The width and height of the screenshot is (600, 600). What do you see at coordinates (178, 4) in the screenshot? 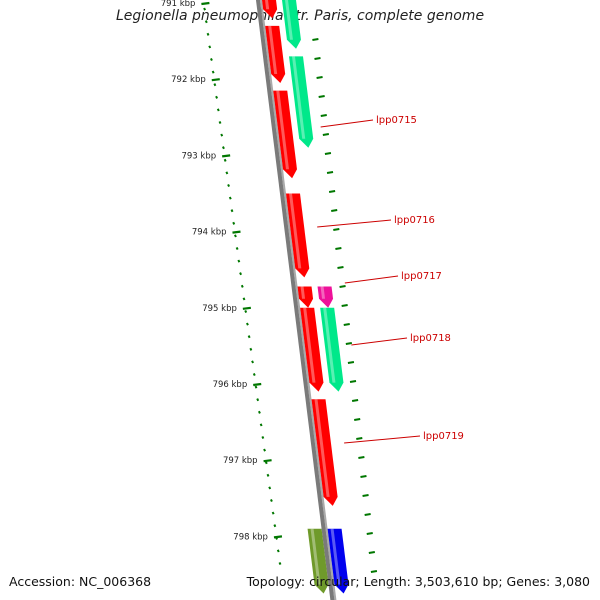
I see `tick-label: 791 kbp` at bounding box center [178, 4].